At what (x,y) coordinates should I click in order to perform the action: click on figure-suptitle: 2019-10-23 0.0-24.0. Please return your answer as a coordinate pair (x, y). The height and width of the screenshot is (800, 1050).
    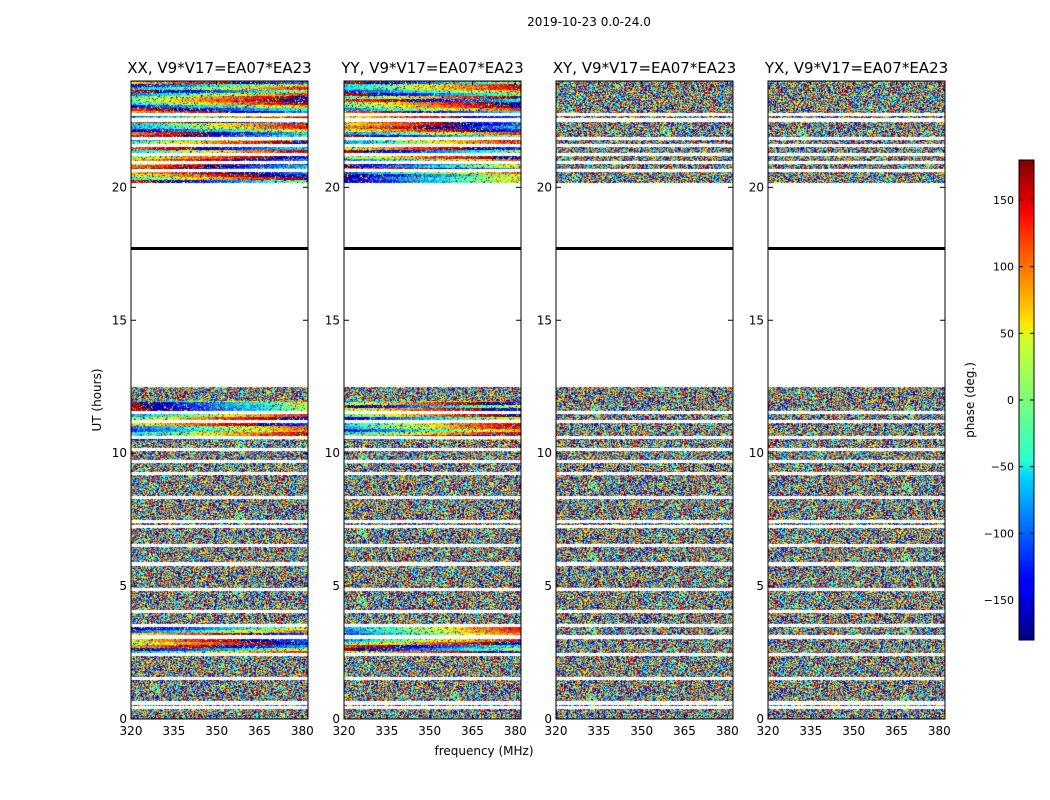
    Looking at the image, I should click on (589, 22).